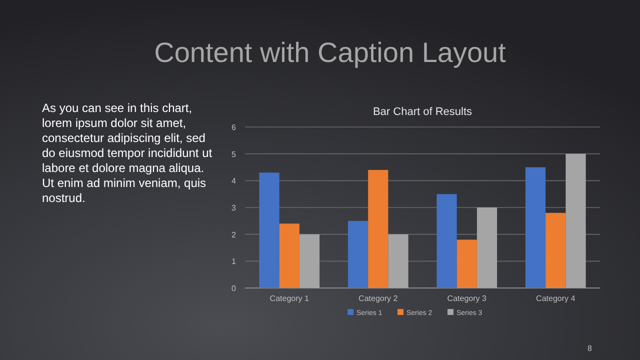 The height and width of the screenshot is (360, 640). What do you see at coordinates (64, 198) in the screenshot?
I see `text: nostrud.` at bounding box center [64, 198].